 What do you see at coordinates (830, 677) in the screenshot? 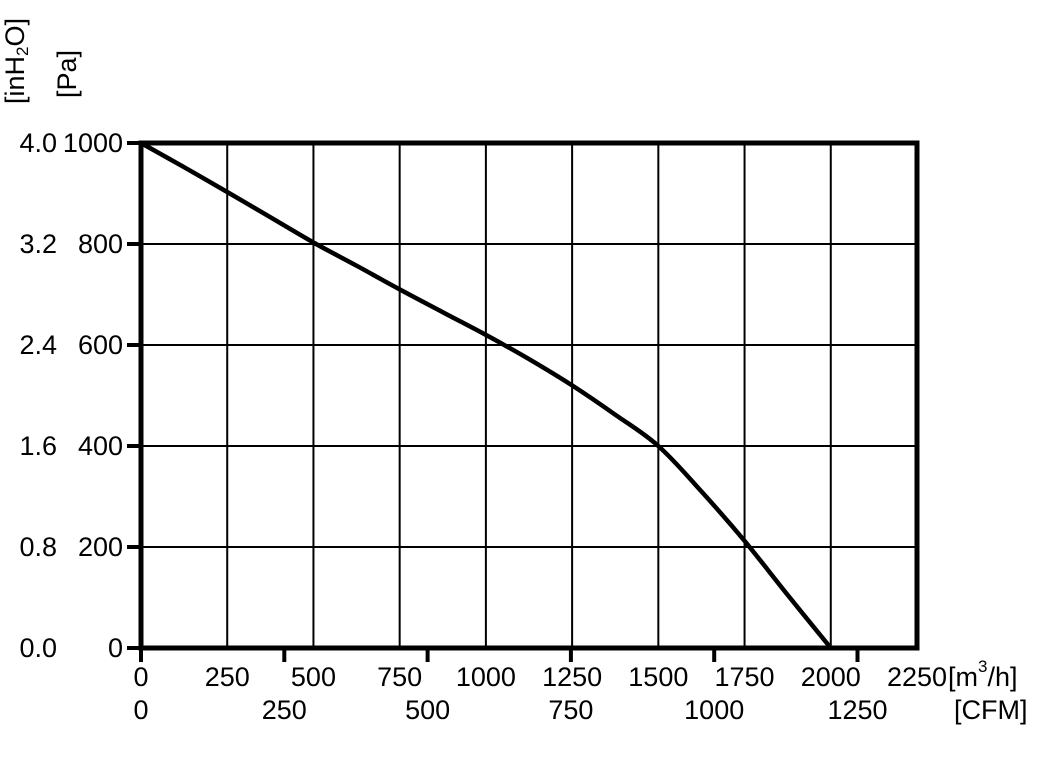
I see `x-tick-label-m3h: 2000` at bounding box center [830, 677].